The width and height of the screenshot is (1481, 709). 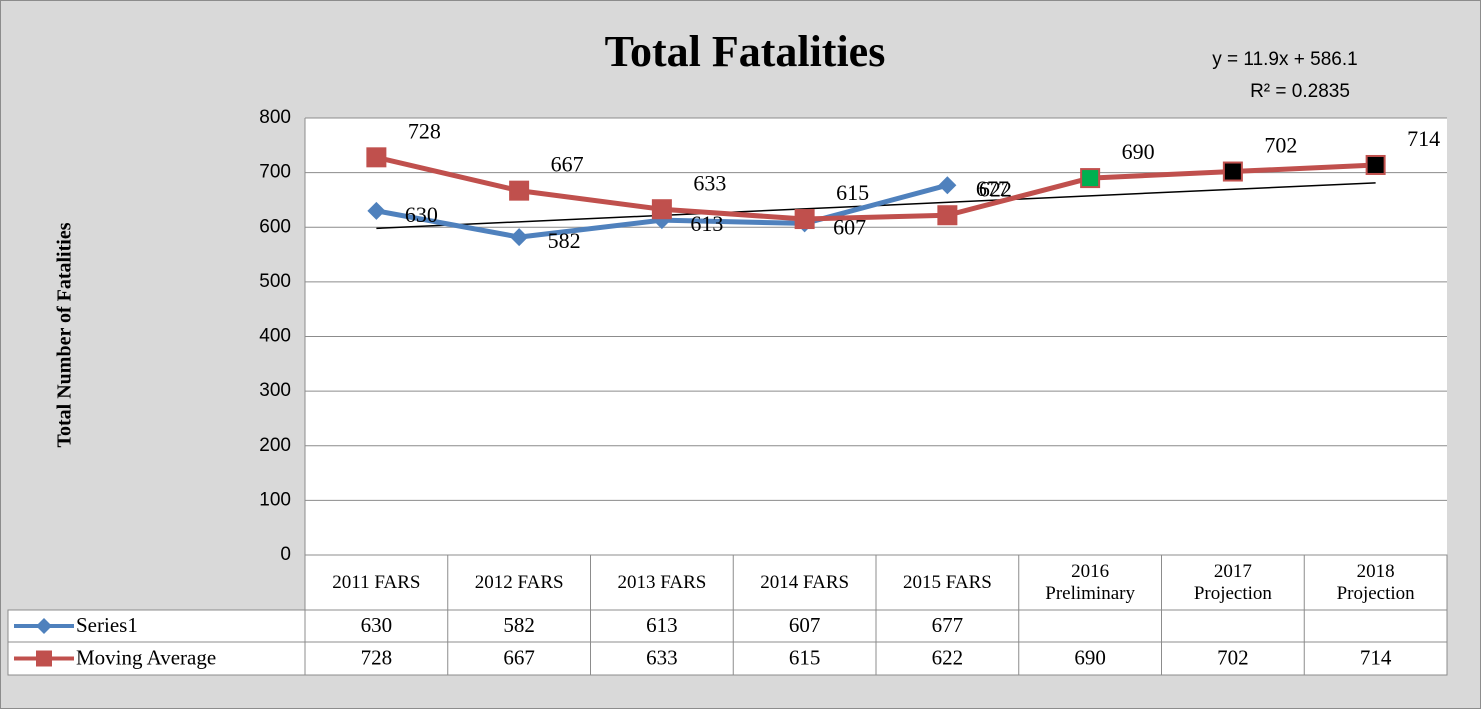 What do you see at coordinates (275, 172) in the screenshot?
I see `y-tick-label: 700` at bounding box center [275, 172].